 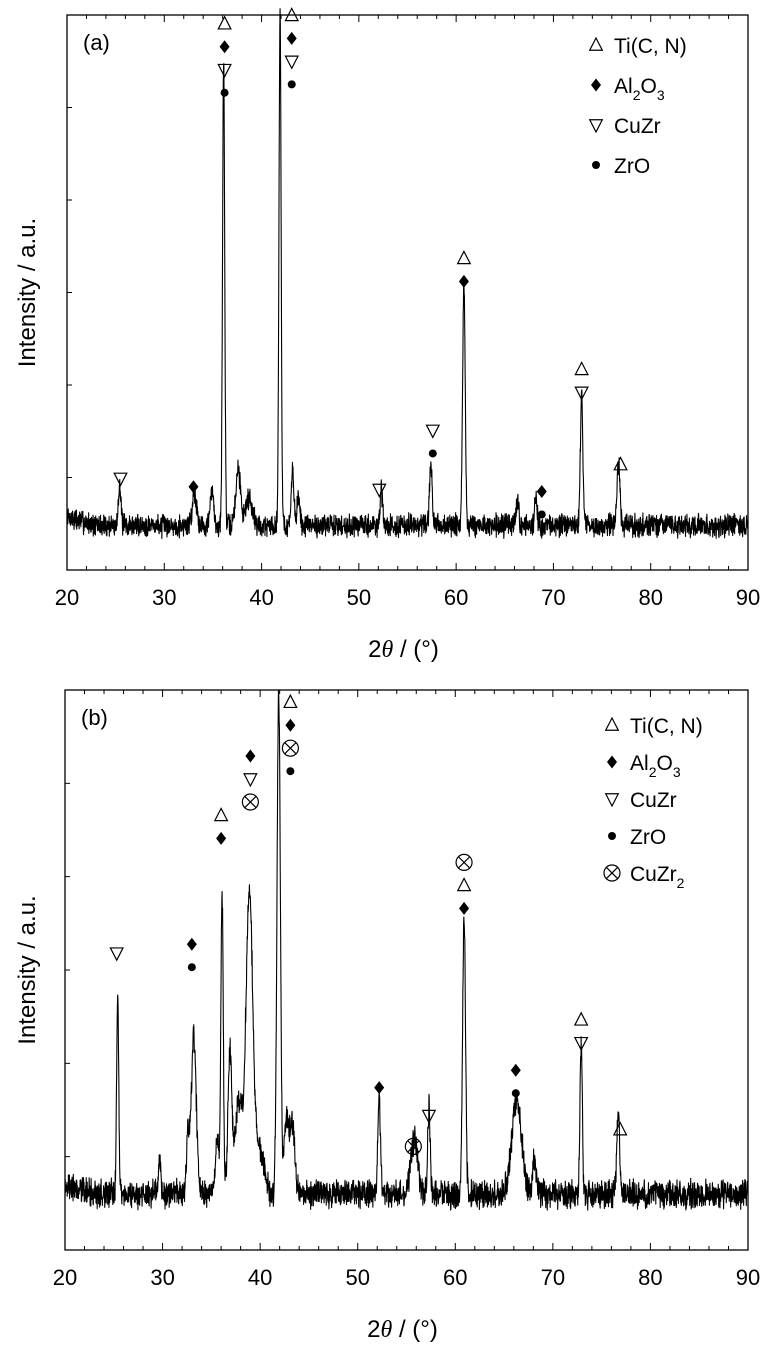 I want to click on legend-entry: CuZr, so click(x=624, y=126).